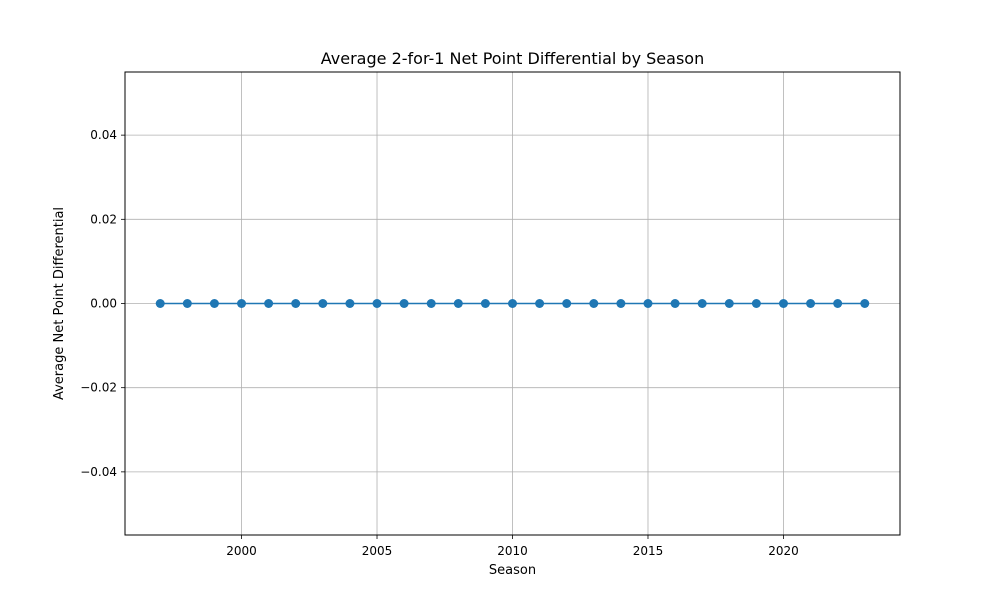  I want to click on y-tick-label: −0.02, so click(98, 388).